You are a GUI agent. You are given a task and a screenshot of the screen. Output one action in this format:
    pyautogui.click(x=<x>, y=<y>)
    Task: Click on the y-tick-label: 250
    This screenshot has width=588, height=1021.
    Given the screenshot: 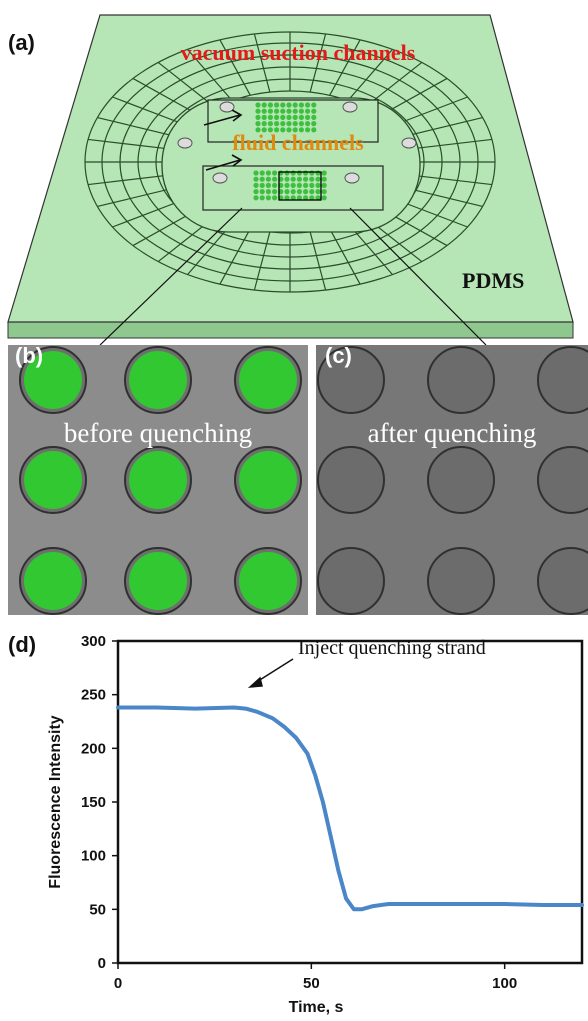 What is the action you would take?
    pyautogui.click(x=93, y=695)
    